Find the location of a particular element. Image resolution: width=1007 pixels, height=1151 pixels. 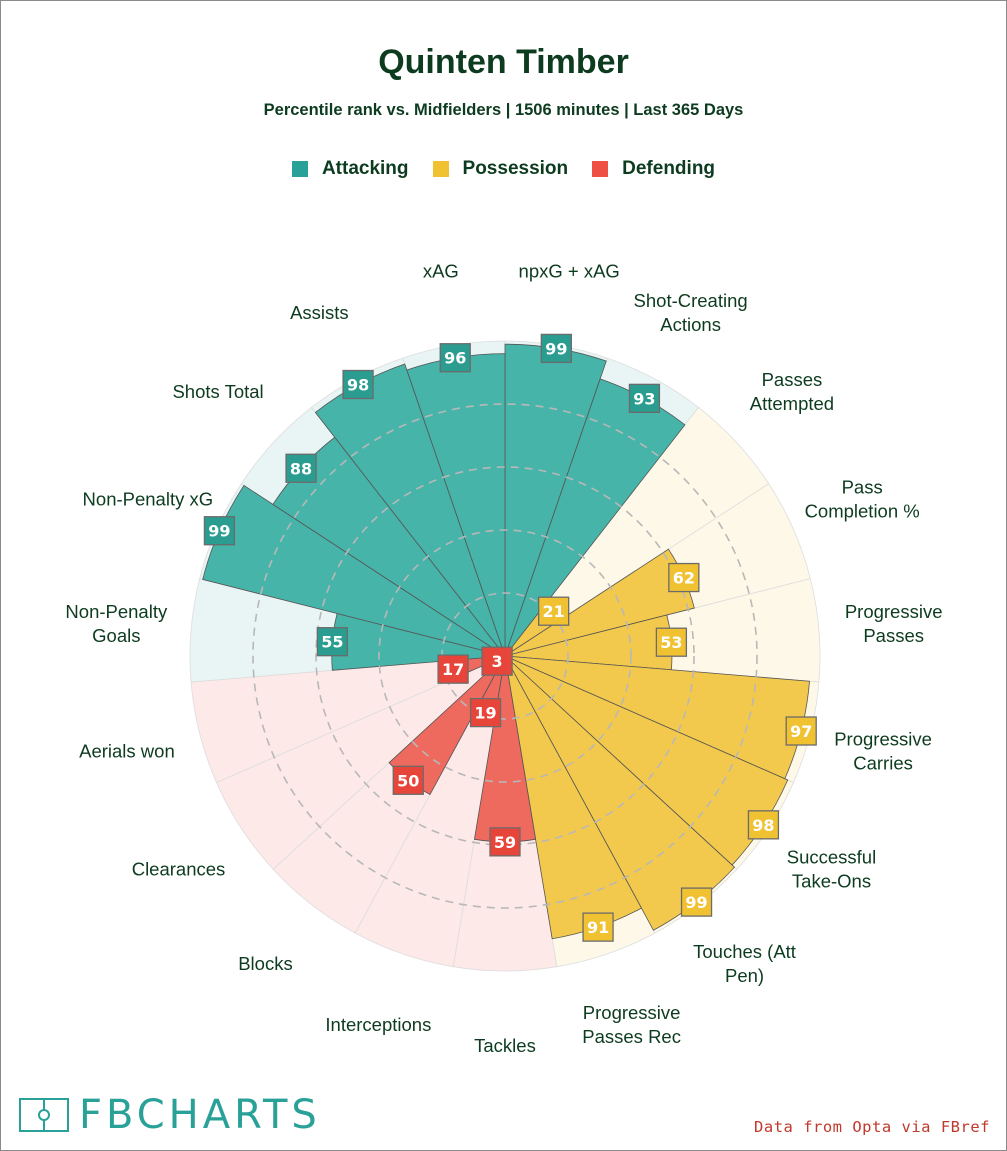

value-label-interceptions: 19 is located at coordinates (485, 712).